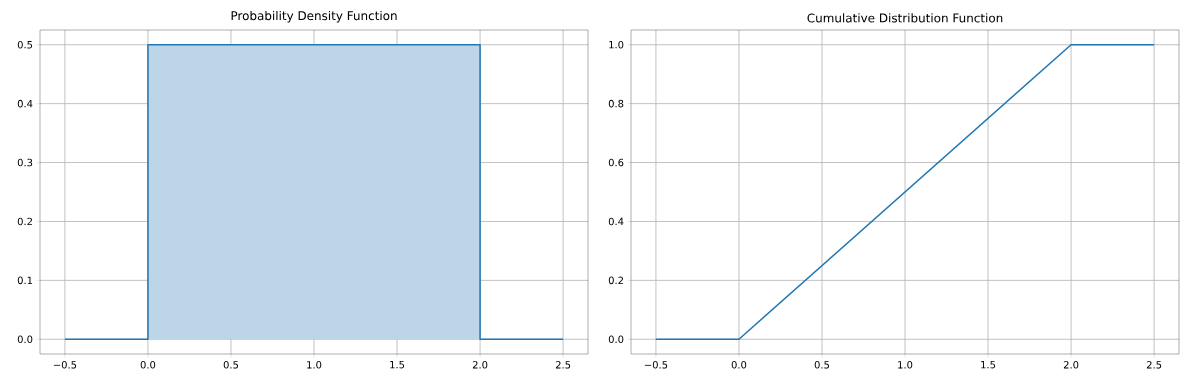 Image resolution: width=1189 pixels, height=390 pixels. What do you see at coordinates (314, 16) in the screenshot?
I see `chart-title: Probability Density Function` at bounding box center [314, 16].